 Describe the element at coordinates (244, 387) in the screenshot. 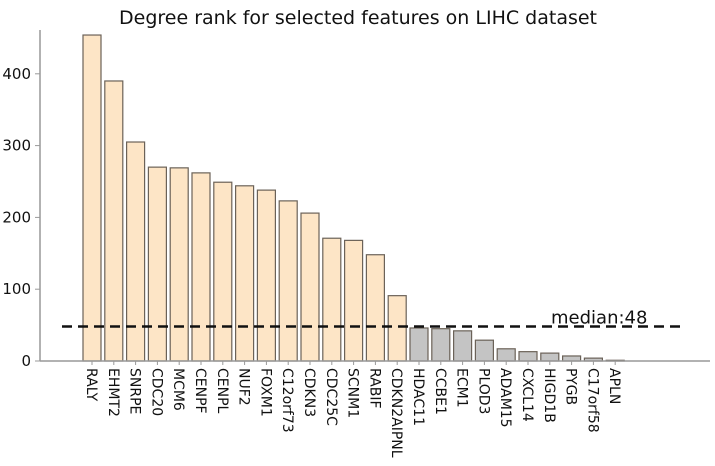

I see `x-tick-label: NUF2` at that location.